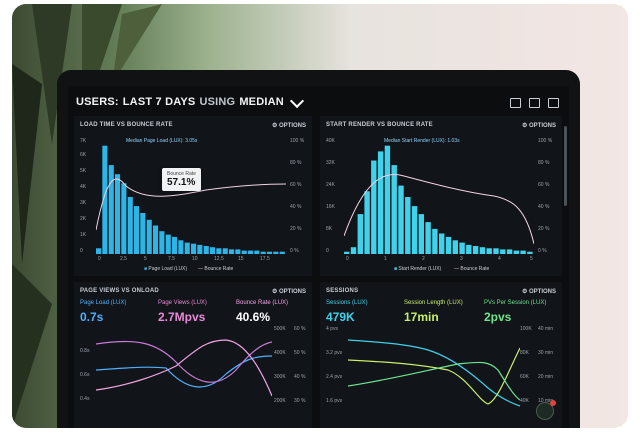 The height and width of the screenshot is (447, 640). Describe the element at coordinates (262, 303) in the screenshot. I see `kpi-label: Bounce Rate (LUX)` at that location.